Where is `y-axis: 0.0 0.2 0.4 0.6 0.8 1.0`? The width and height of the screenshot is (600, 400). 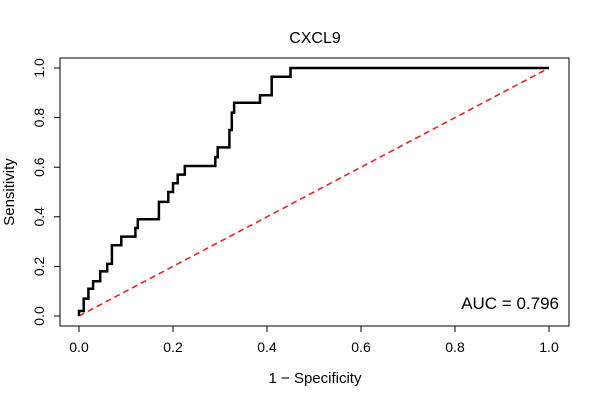
y-axis: 0.0 0.2 0.4 0.6 0.8 1.0 is located at coordinates (46, 192).